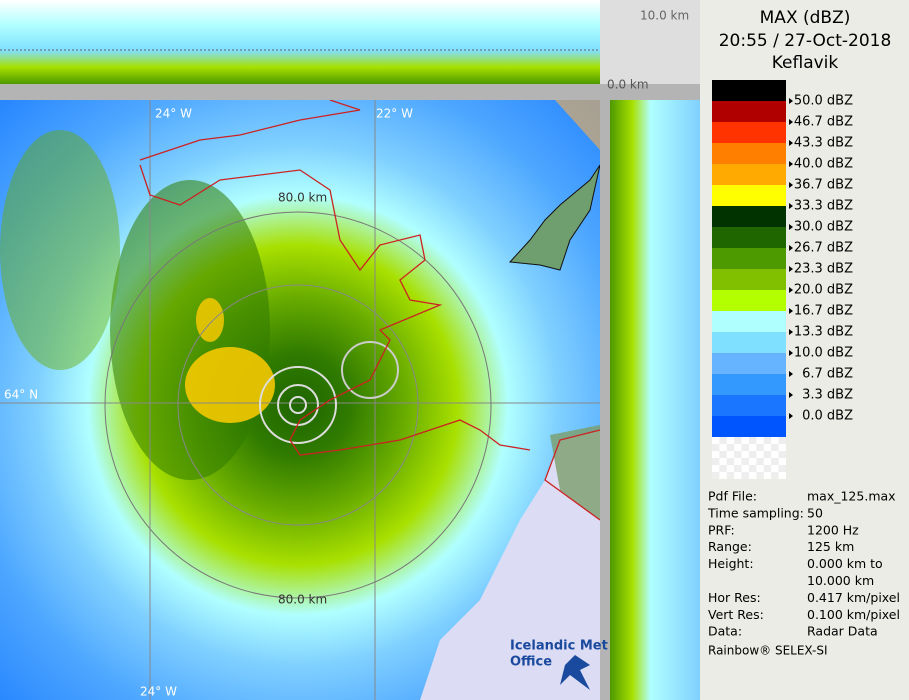 This screenshot has width=909, height=700. What do you see at coordinates (21, 395) in the screenshot?
I see `map-label: 64° N` at bounding box center [21, 395].